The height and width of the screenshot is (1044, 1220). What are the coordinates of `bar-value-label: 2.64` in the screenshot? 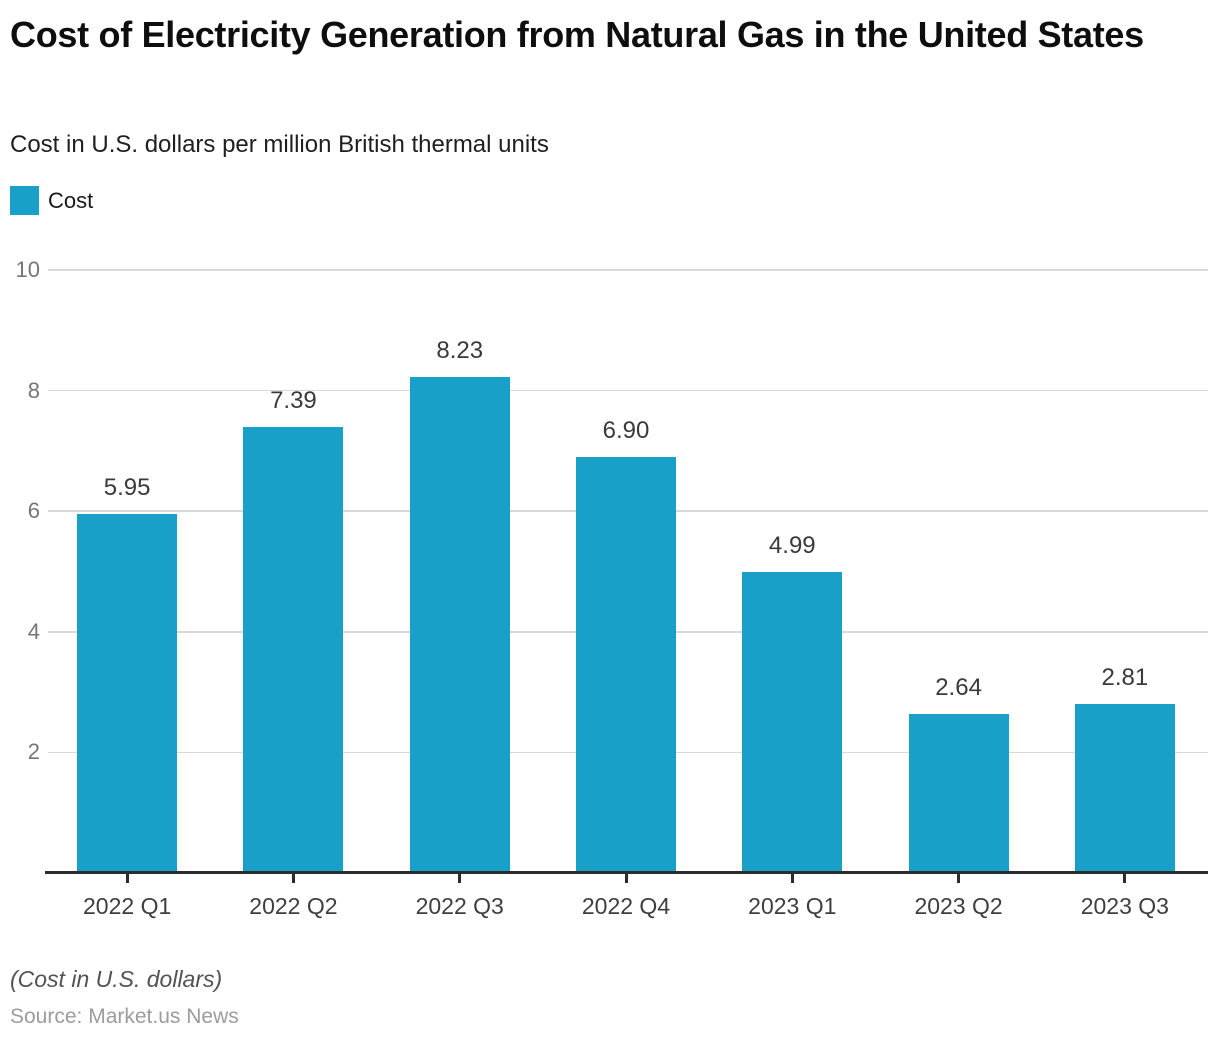 It's located at (958, 687).